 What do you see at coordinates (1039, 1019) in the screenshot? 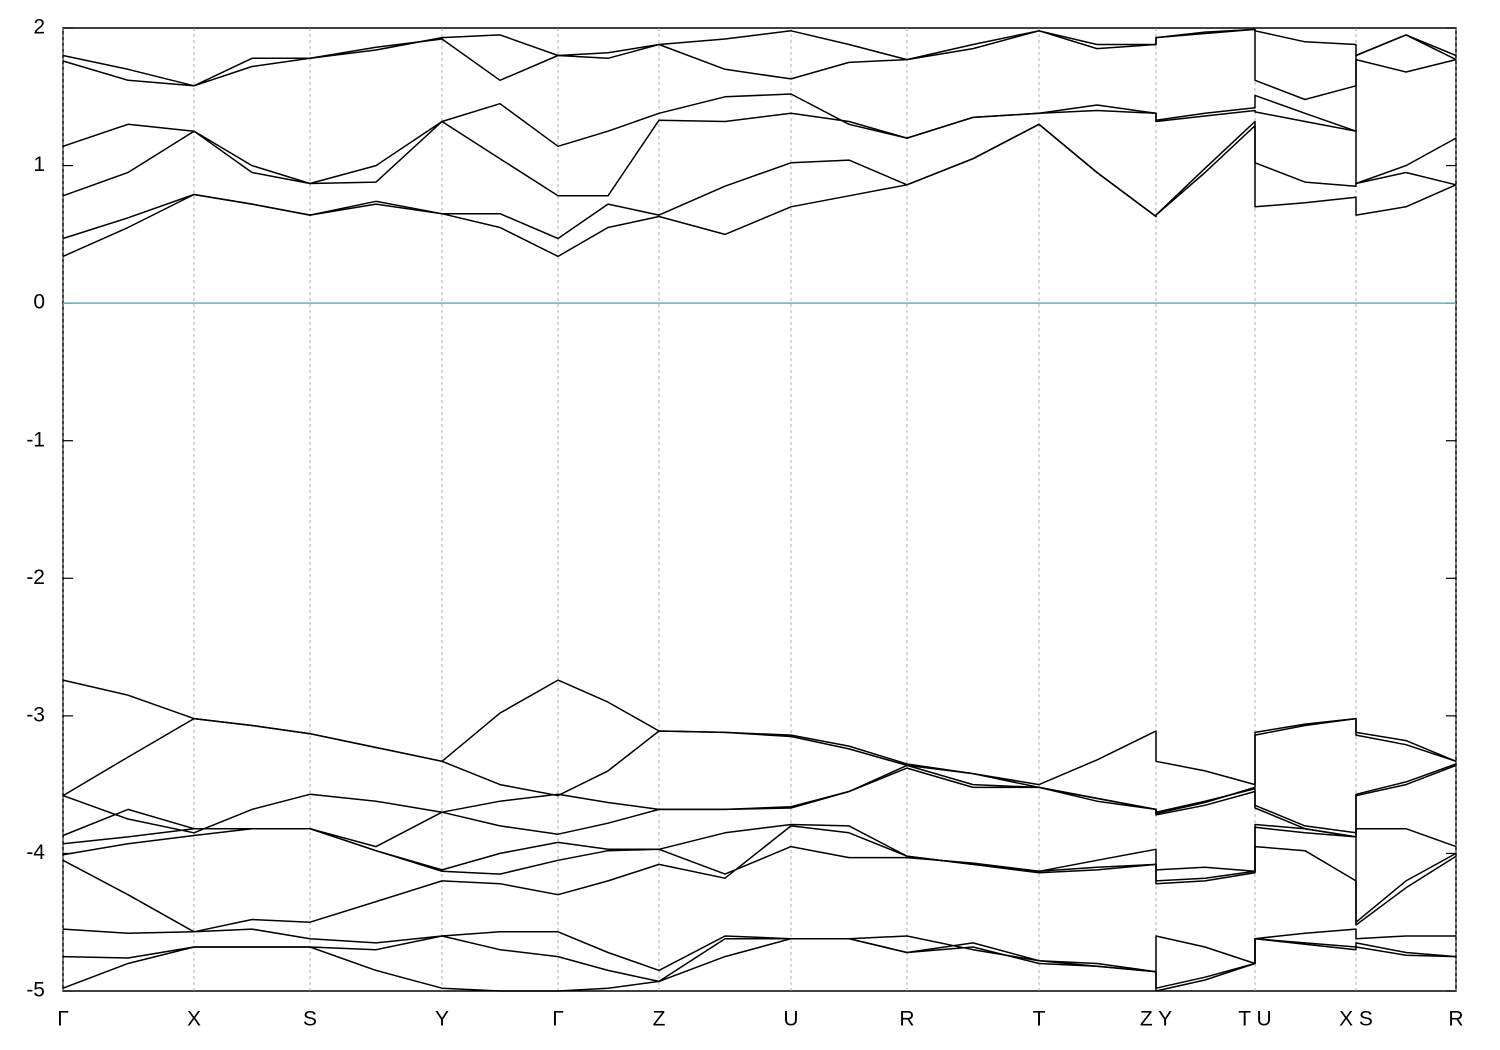
I see `x-tick-label: T` at bounding box center [1039, 1019].